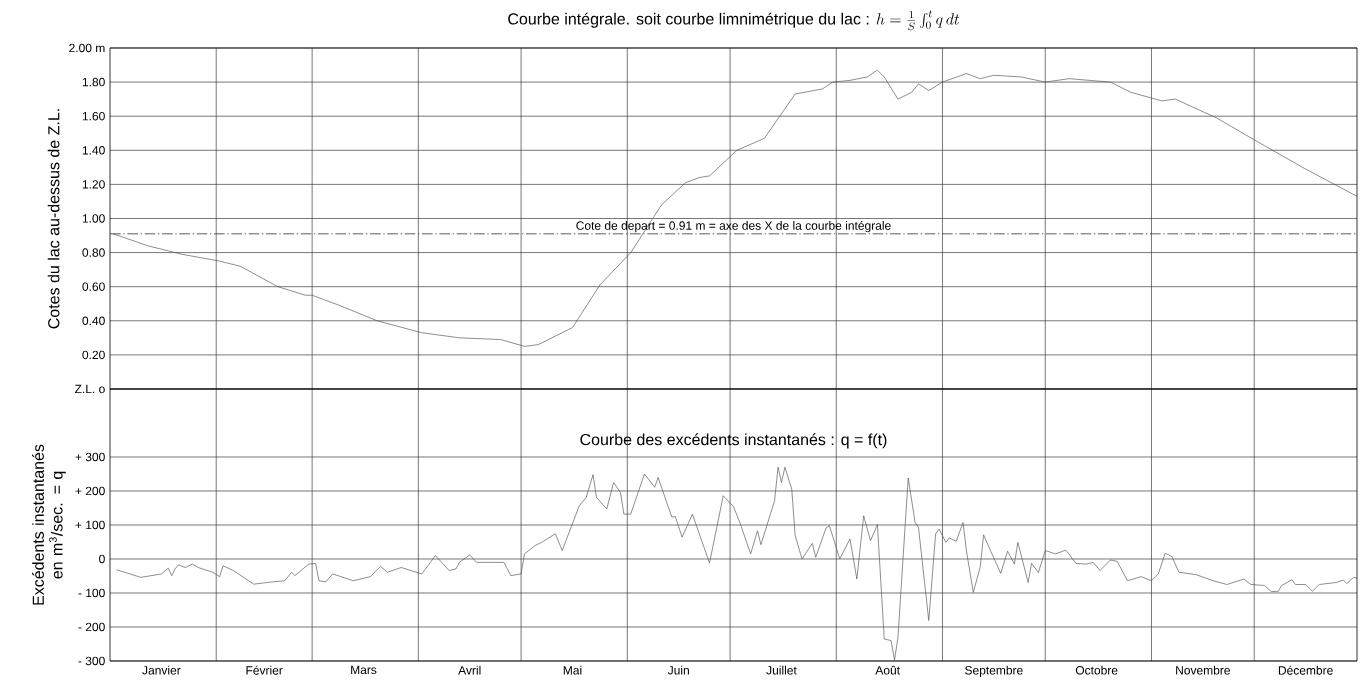 The width and height of the screenshot is (1361, 684). I want to click on x-tick-label: Septembre, so click(994, 671).